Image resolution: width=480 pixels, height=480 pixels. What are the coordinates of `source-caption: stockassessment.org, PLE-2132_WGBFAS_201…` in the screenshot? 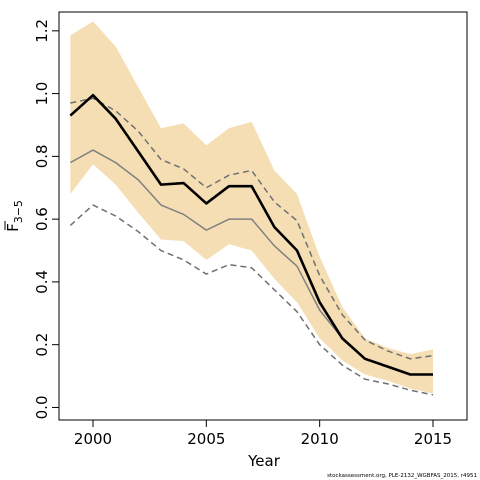 It's located at (402, 476).